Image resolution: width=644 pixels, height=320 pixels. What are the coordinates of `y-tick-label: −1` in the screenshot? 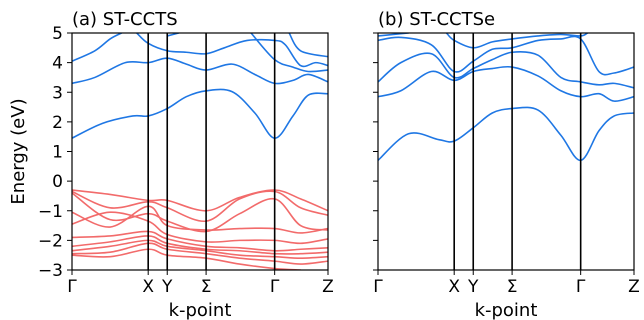 It's located at (50, 212).